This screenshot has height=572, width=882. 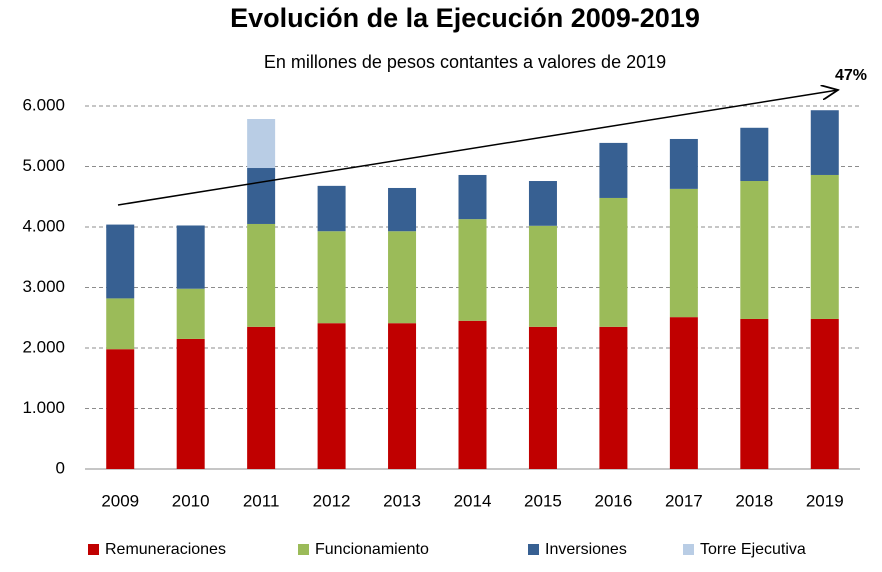 What do you see at coordinates (613, 500) in the screenshot?
I see `x-tick-label: 2016` at bounding box center [613, 500].